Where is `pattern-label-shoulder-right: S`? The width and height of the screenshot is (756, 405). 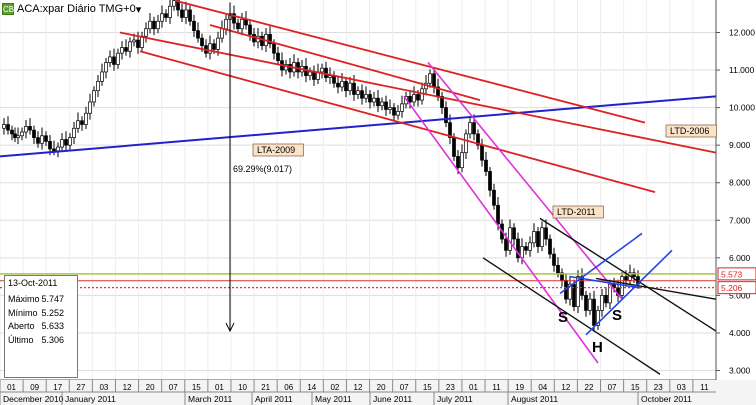
pattern-label-shoulder-right: S is located at coordinates (617, 315).